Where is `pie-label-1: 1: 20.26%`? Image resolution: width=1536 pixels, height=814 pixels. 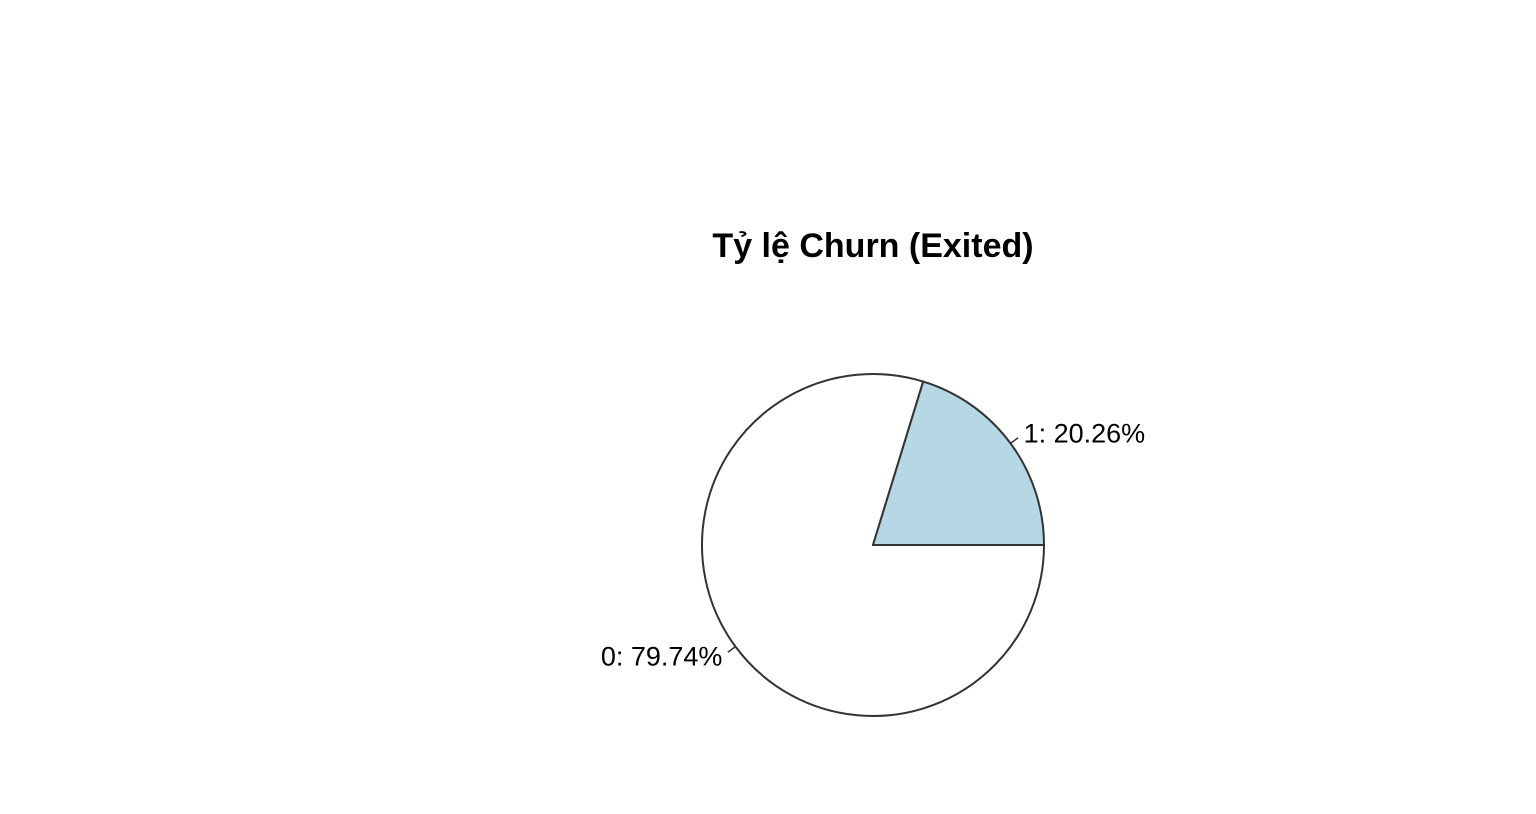
pie-label-1: 1: 20.26% is located at coordinates (1085, 434).